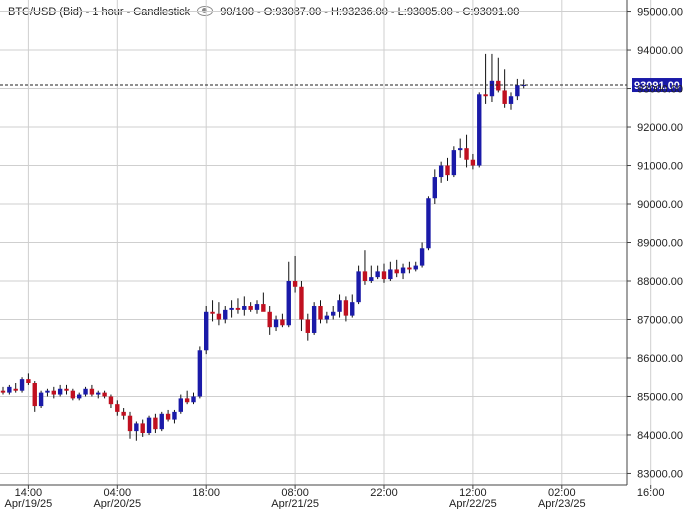  I want to click on x-tick-date: Apr/22/25, so click(473, 503).